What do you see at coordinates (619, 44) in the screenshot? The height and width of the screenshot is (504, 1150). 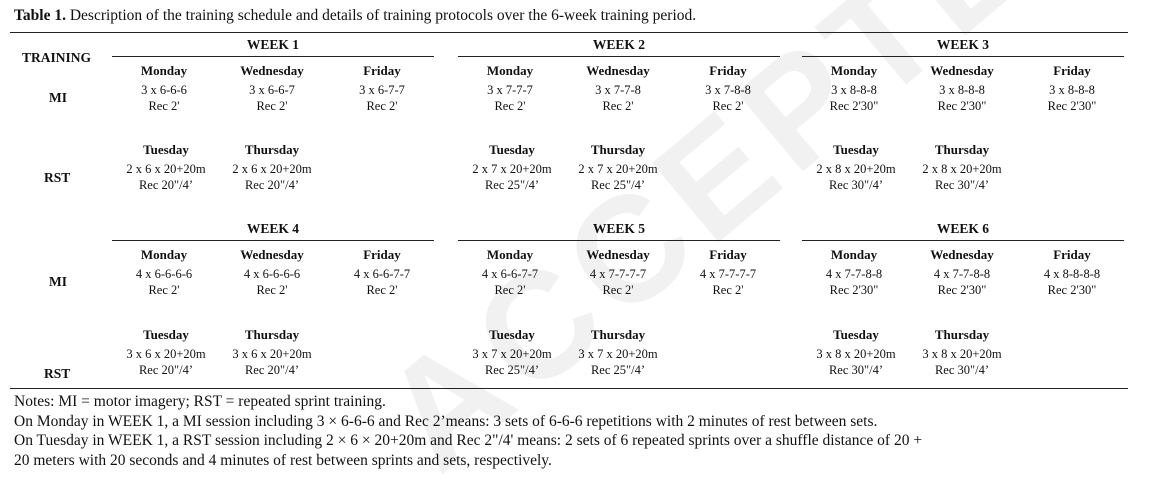 I see `week-header: WEEK 2` at bounding box center [619, 44].